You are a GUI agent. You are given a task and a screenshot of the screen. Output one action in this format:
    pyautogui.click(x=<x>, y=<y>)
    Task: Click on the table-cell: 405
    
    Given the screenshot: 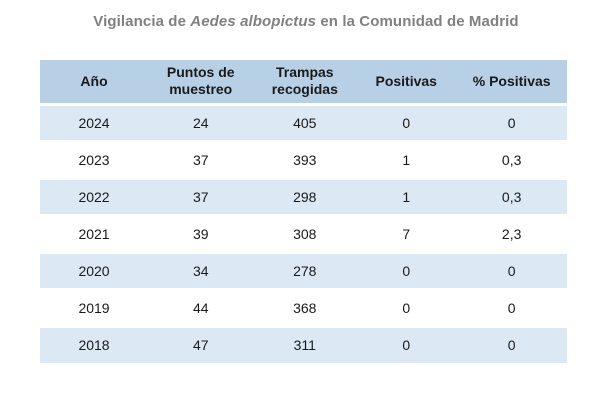 What is the action you would take?
    pyautogui.click(x=305, y=121)
    